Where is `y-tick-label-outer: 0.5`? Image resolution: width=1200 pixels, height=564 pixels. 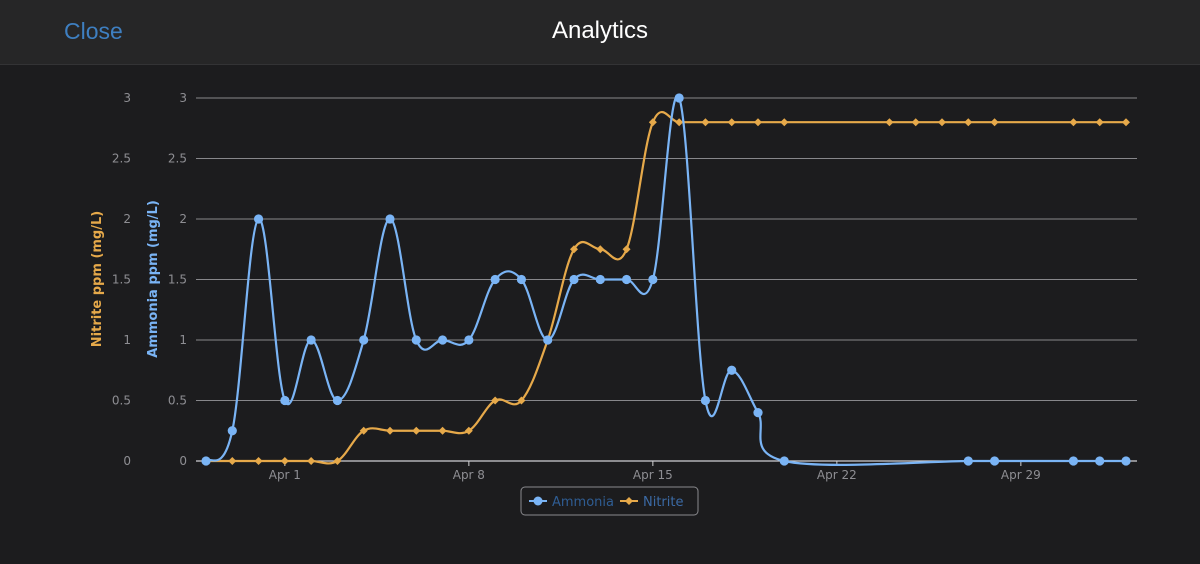 y-tick-label-outer: 0.5 is located at coordinates (121, 401).